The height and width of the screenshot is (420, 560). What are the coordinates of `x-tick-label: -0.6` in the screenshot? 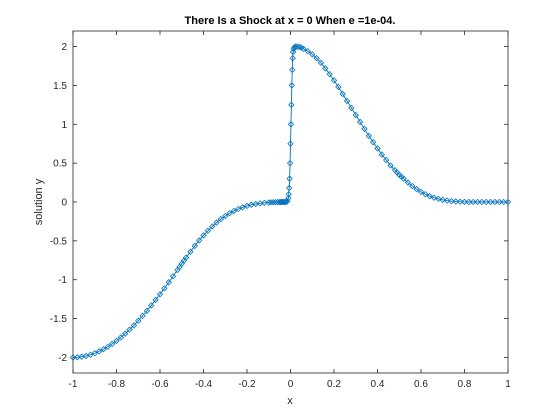 It's located at (160, 384).